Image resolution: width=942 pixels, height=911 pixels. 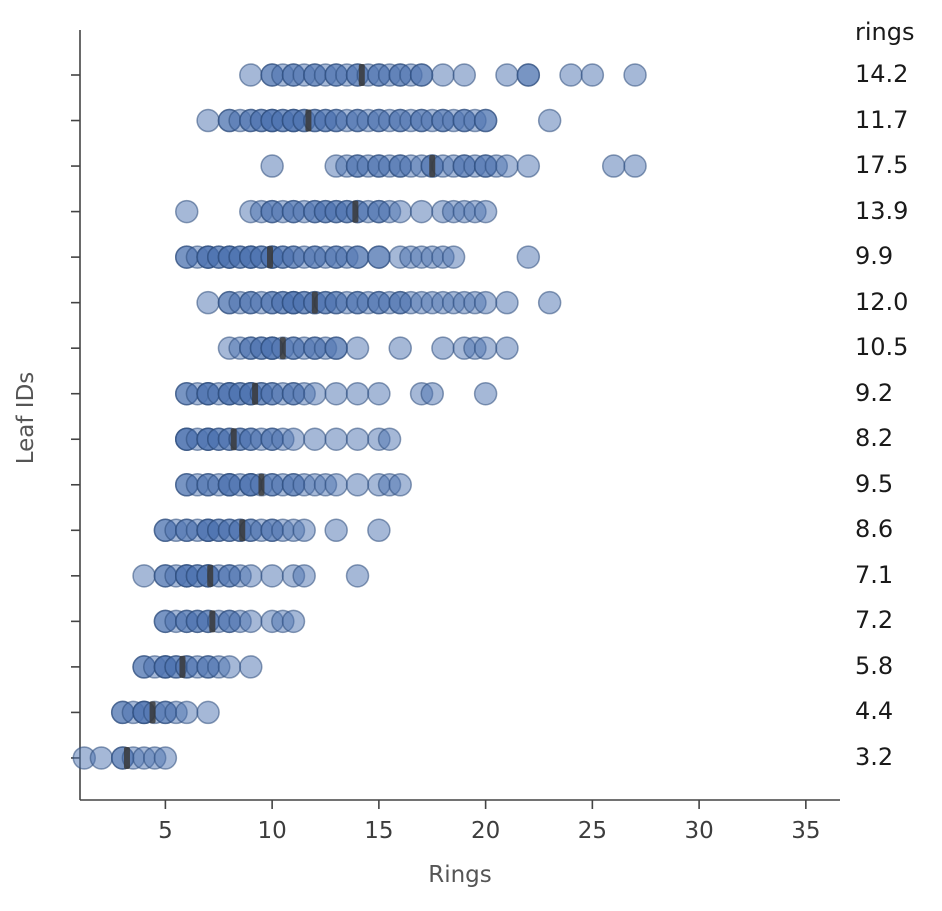 I want to click on row-label: 5.8, so click(x=874, y=665).